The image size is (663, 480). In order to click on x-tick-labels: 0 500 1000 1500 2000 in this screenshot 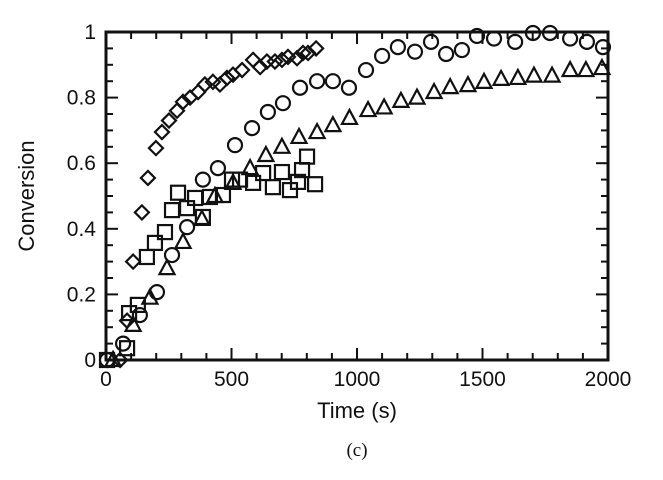, I will do `click(365, 379)`.